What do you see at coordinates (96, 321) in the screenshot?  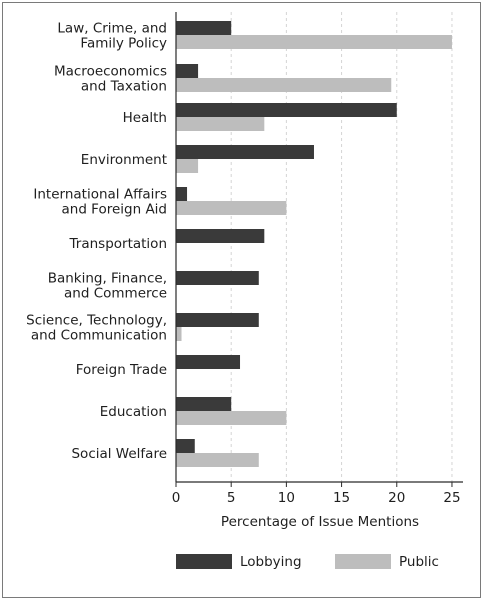 I see `category-label: Science, Technology,` at bounding box center [96, 321].